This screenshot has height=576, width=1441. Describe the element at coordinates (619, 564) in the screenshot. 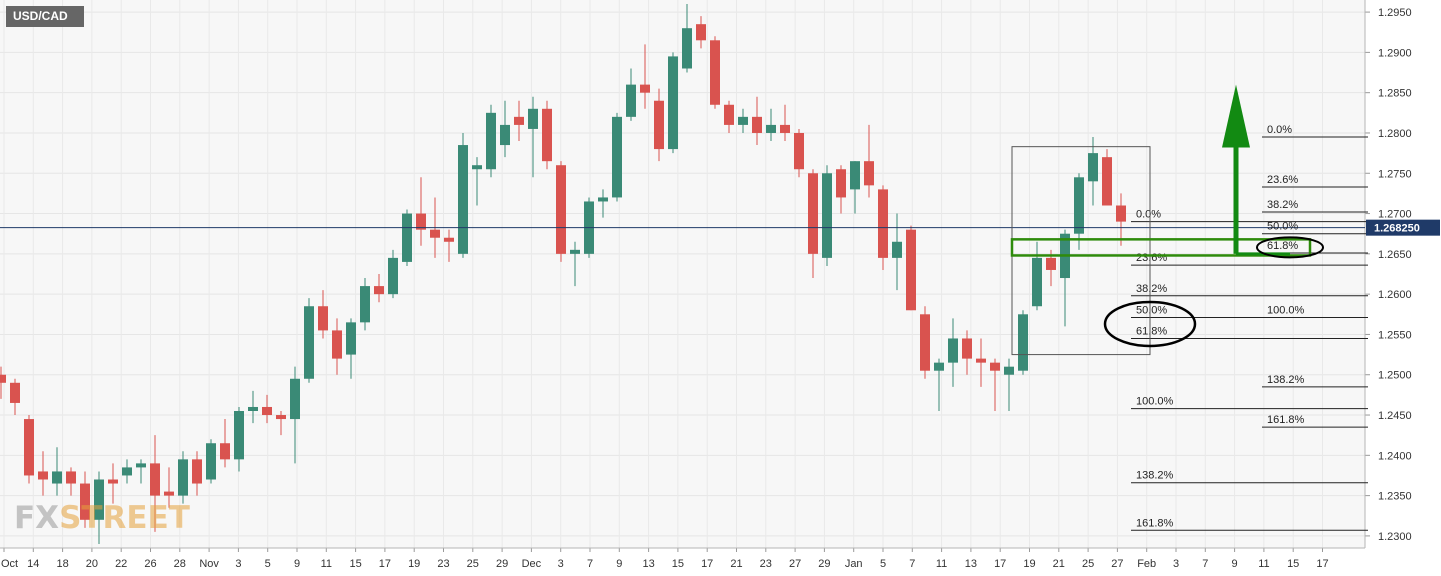

I see `x-tick-label: 9` at that location.